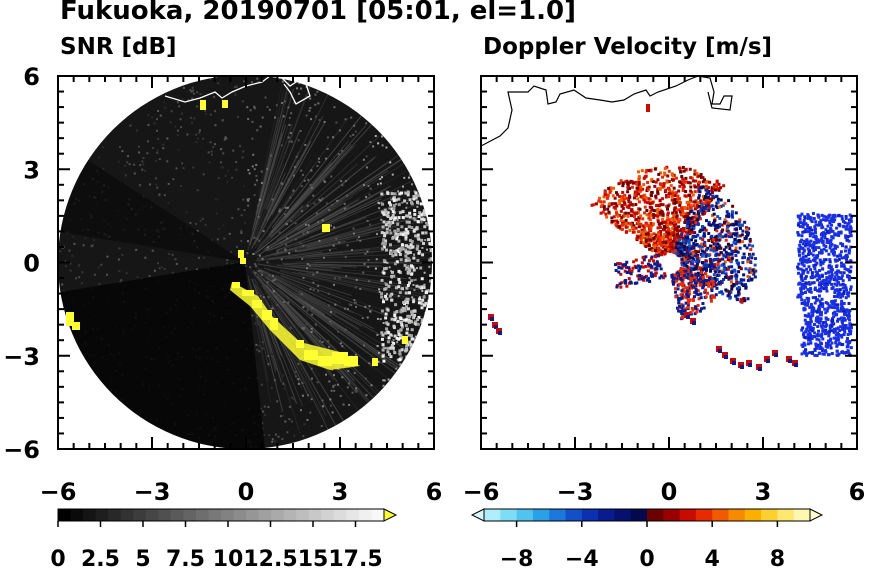  I want to click on doppler-spoke-cell, so click(645, 277).